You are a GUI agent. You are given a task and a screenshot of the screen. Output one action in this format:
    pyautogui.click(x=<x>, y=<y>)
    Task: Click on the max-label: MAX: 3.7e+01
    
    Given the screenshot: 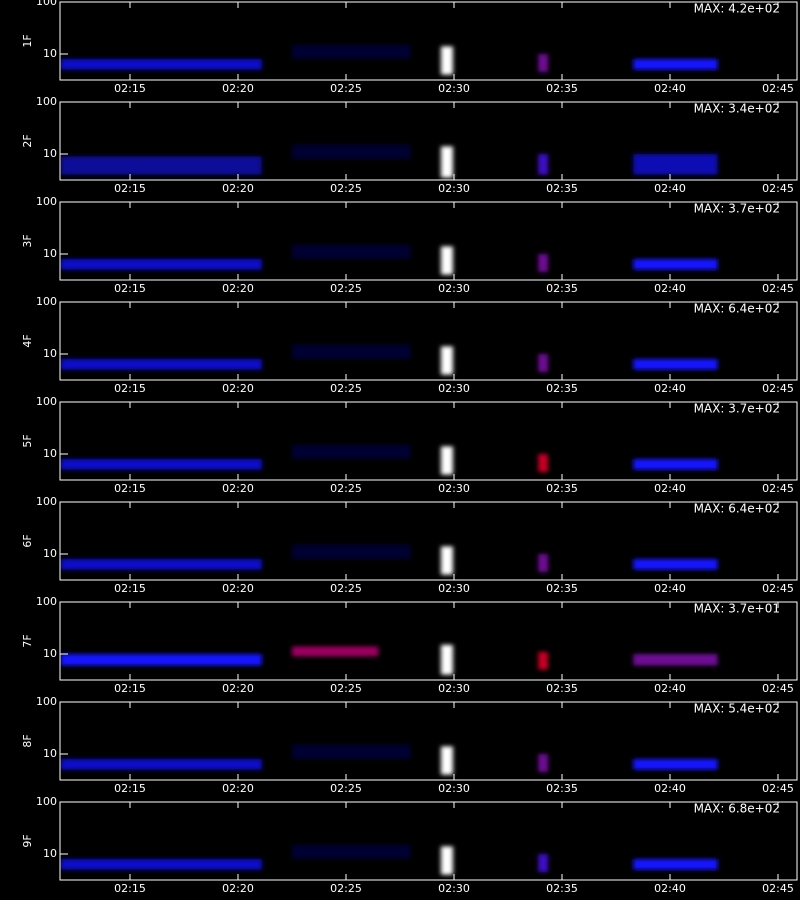 What is the action you would take?
    pyautogui.click(x=737, y=609)
    